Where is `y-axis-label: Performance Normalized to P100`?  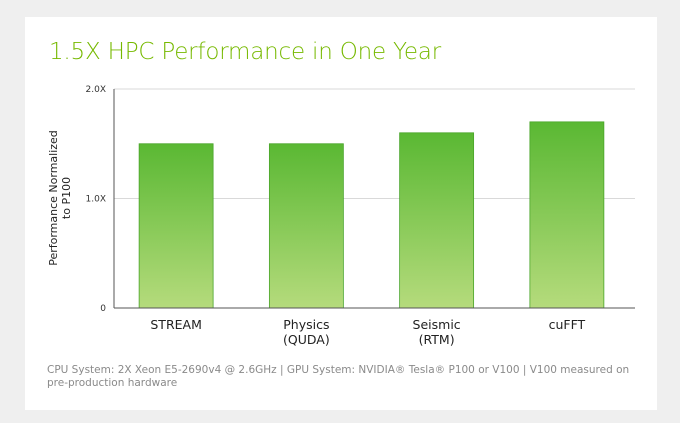
y-axis-label: Performance Normalized to P100 is located at coordinates (60, 198).